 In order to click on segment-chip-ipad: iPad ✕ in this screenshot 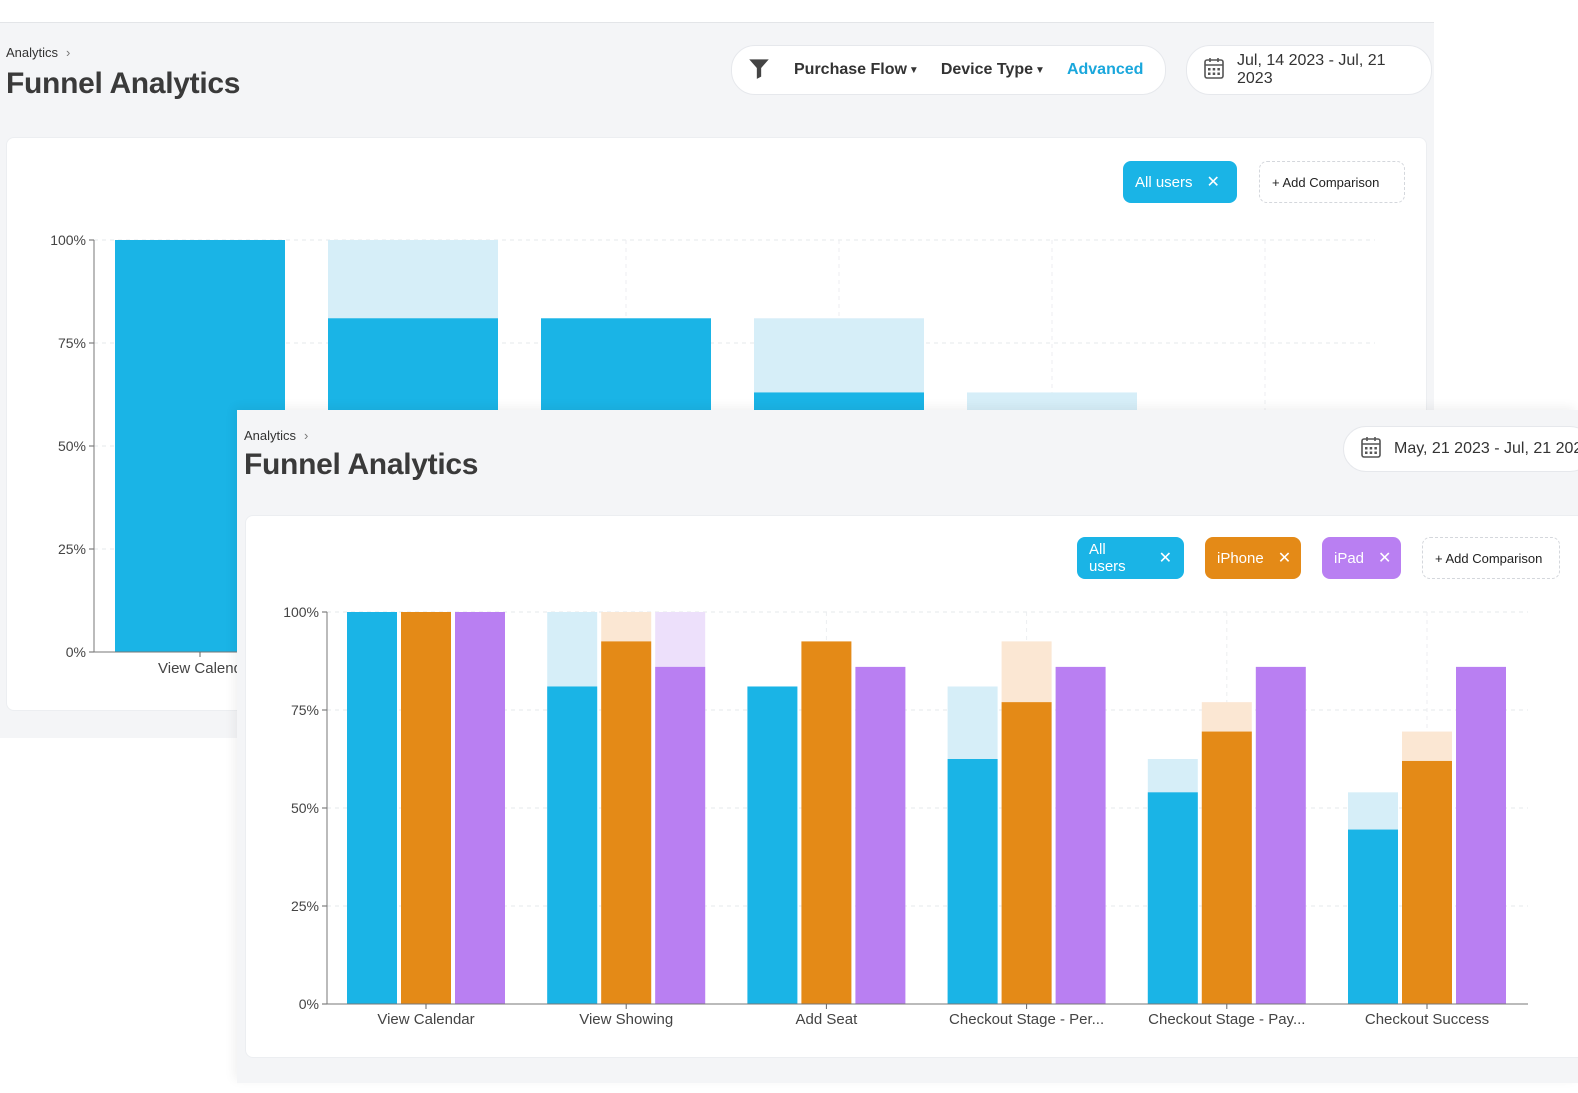, I will do `click(1361, 558)`.